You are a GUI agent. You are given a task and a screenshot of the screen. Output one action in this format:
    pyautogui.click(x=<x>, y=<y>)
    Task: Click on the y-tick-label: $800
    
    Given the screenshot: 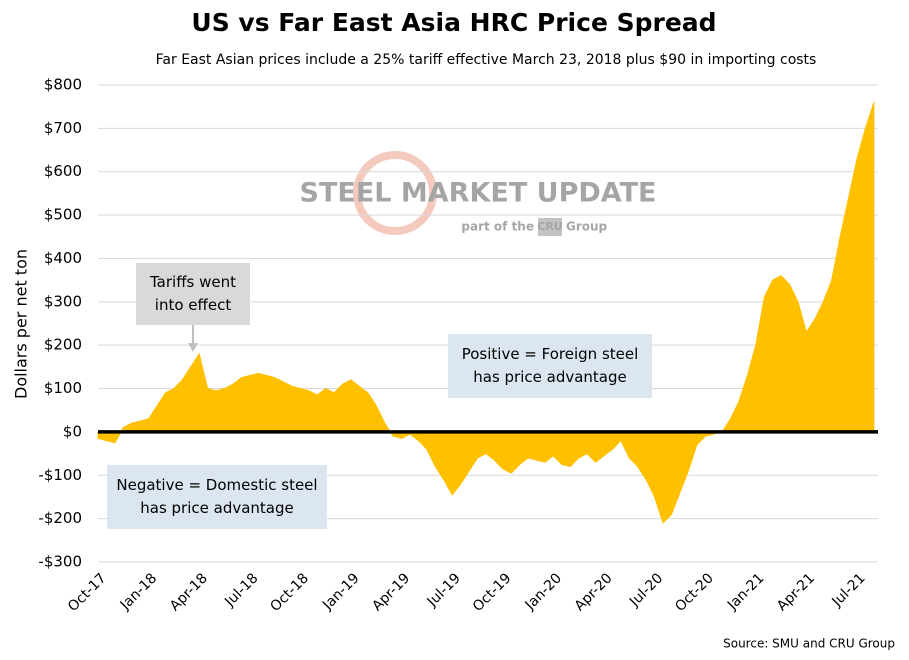 What is the action you would take?
    pyautogui.click(x=63, y=85)
    